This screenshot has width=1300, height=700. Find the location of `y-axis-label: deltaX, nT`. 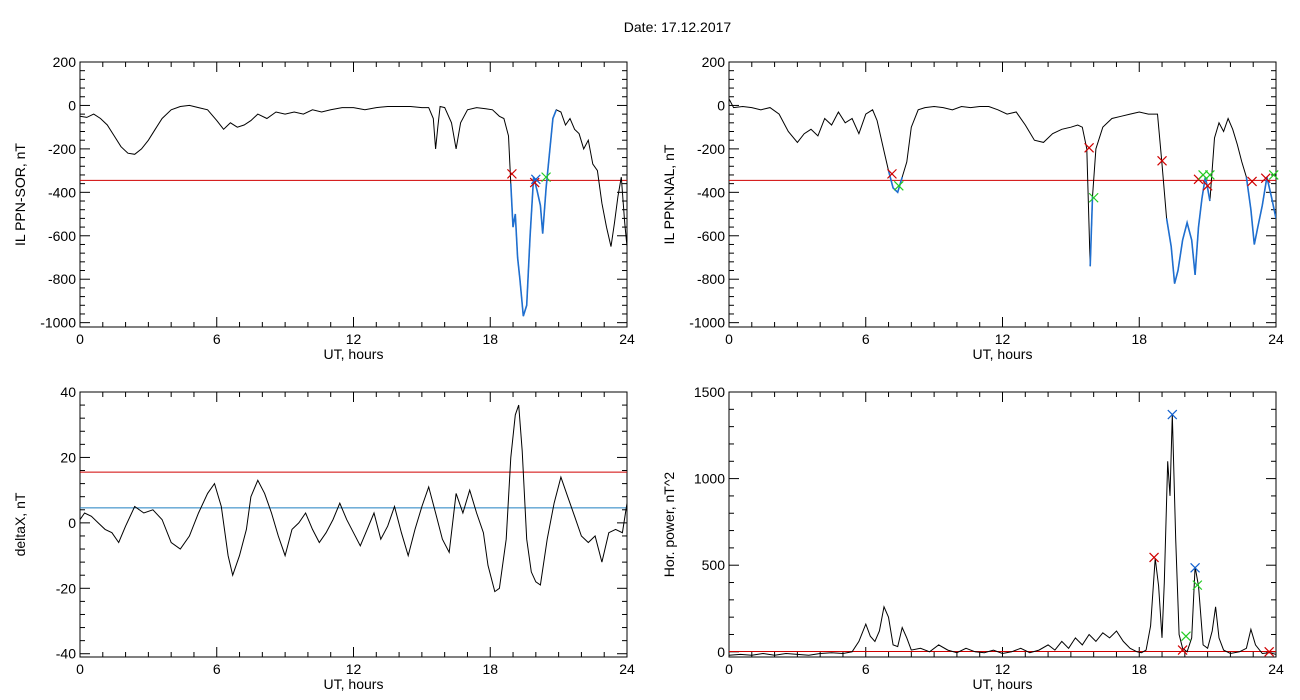

y-axis-label: deltaX, nT is located at coordinates (20, 524).